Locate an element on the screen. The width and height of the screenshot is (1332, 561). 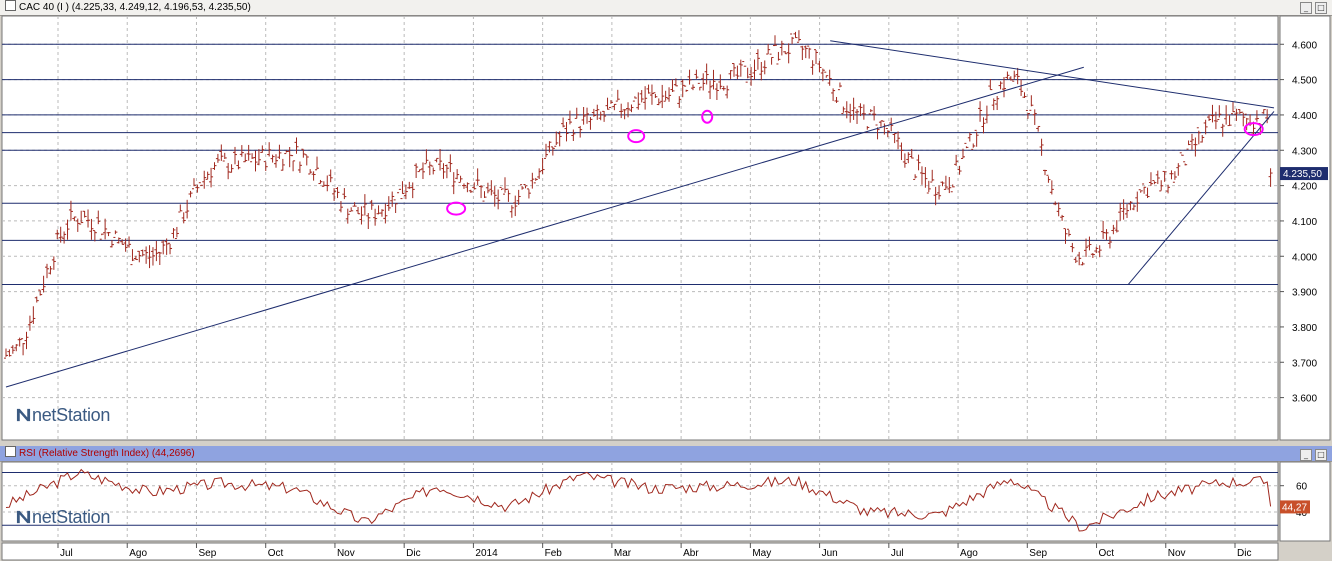
price-last-value-tag is located at coordinates (1304, 174).